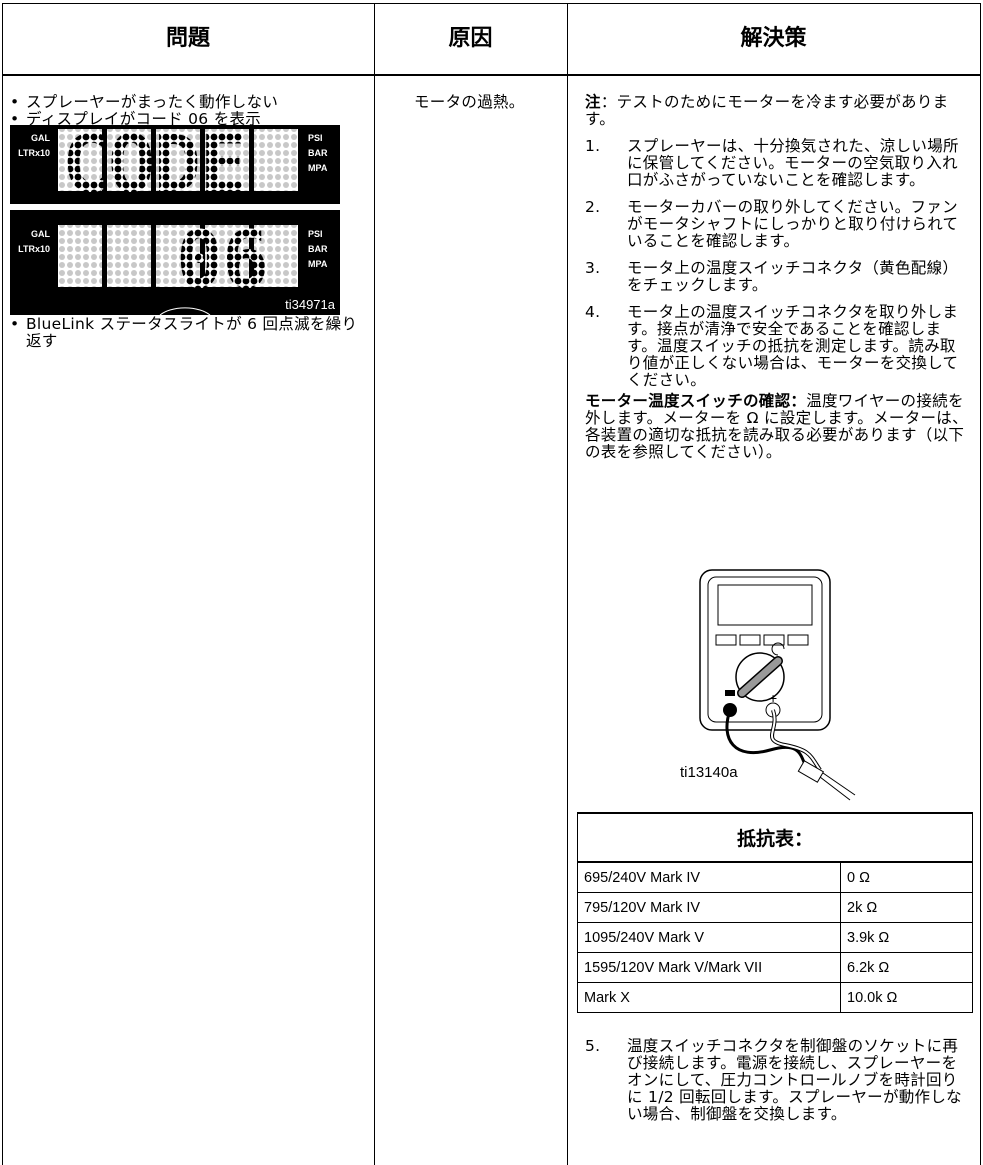 This screenshot has width=983, height=1165. I want to click on figure-id: ti34971a, so click(310, 304).